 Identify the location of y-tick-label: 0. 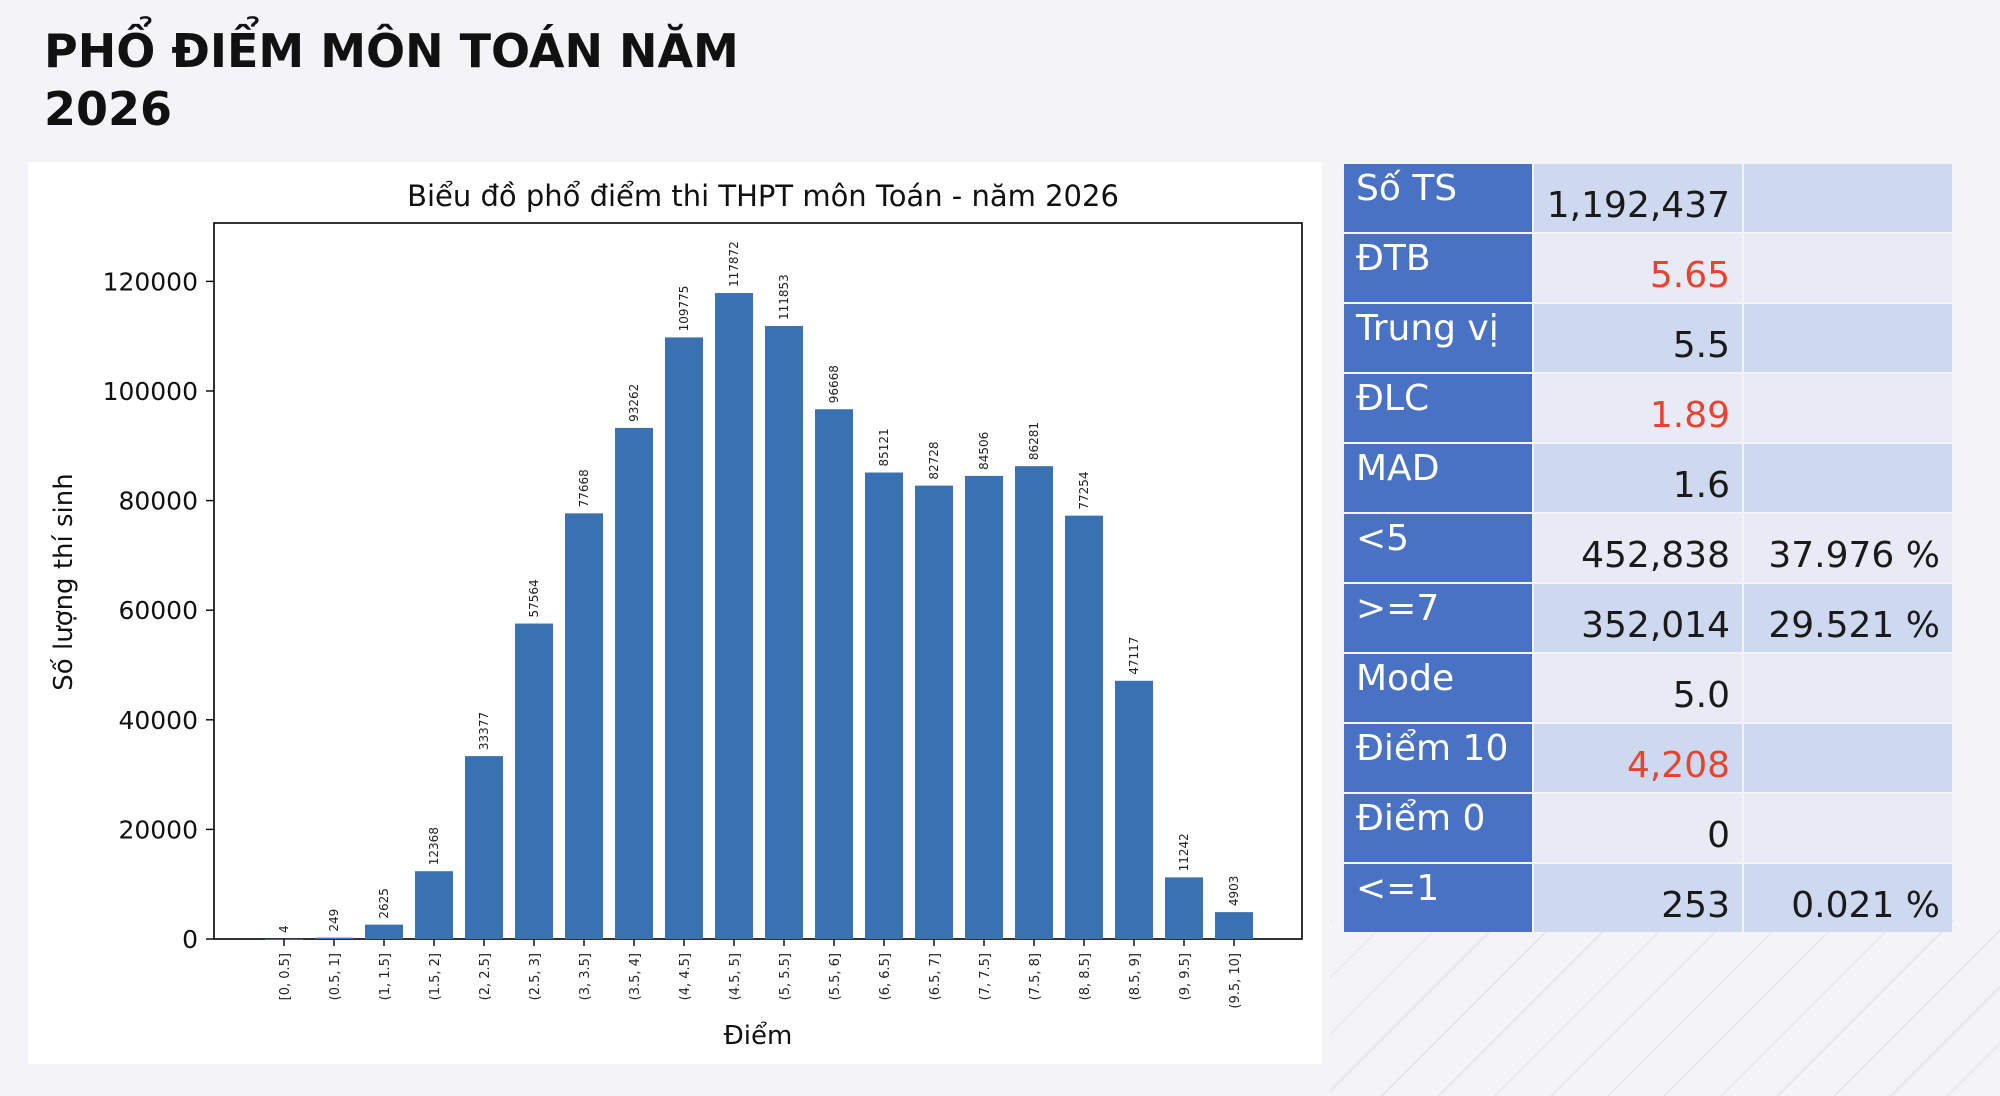
(190, 939).